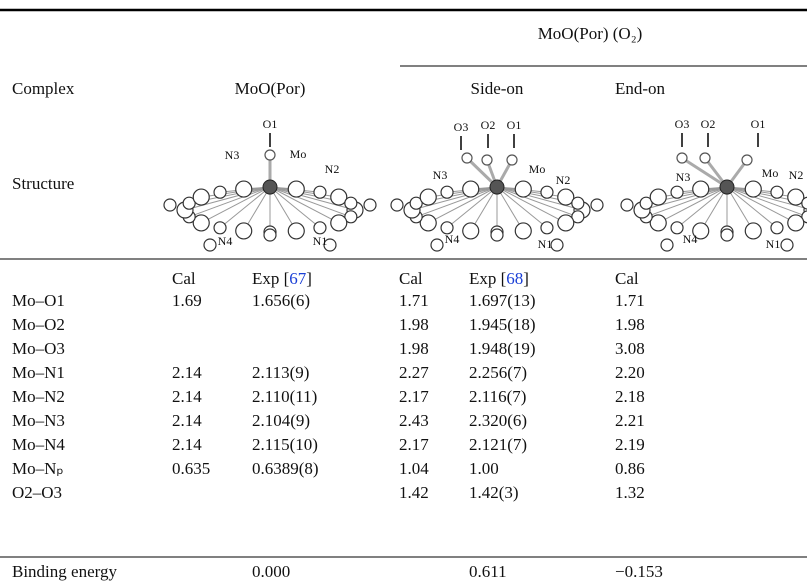 This screenshot has width=807, height=588. What do you see at coordinates (38, 372) in the screenshot?
I see `row-label: Mo–N1` at bounding box center [38, 372].